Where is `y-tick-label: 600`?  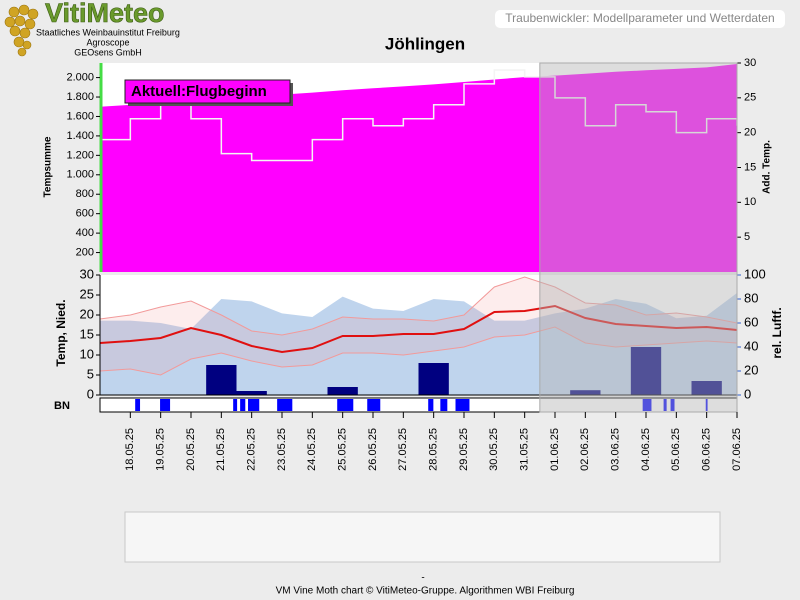 y-tick-label: 600 is located at coordinates (85, 214).